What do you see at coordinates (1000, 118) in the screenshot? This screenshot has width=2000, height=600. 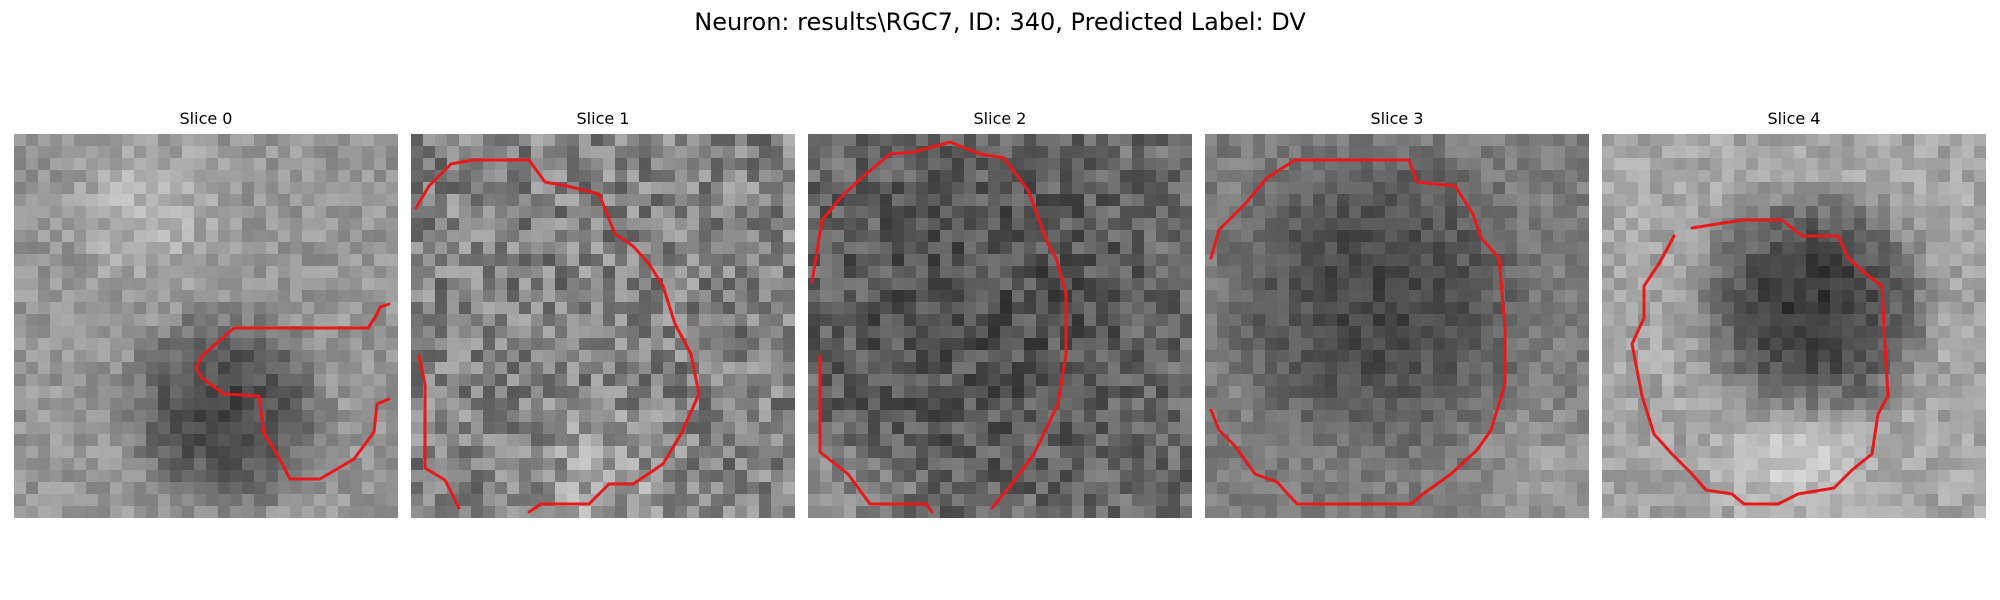 I see `slice-2-title: Slice 2` at bounding box center [1000, 118].